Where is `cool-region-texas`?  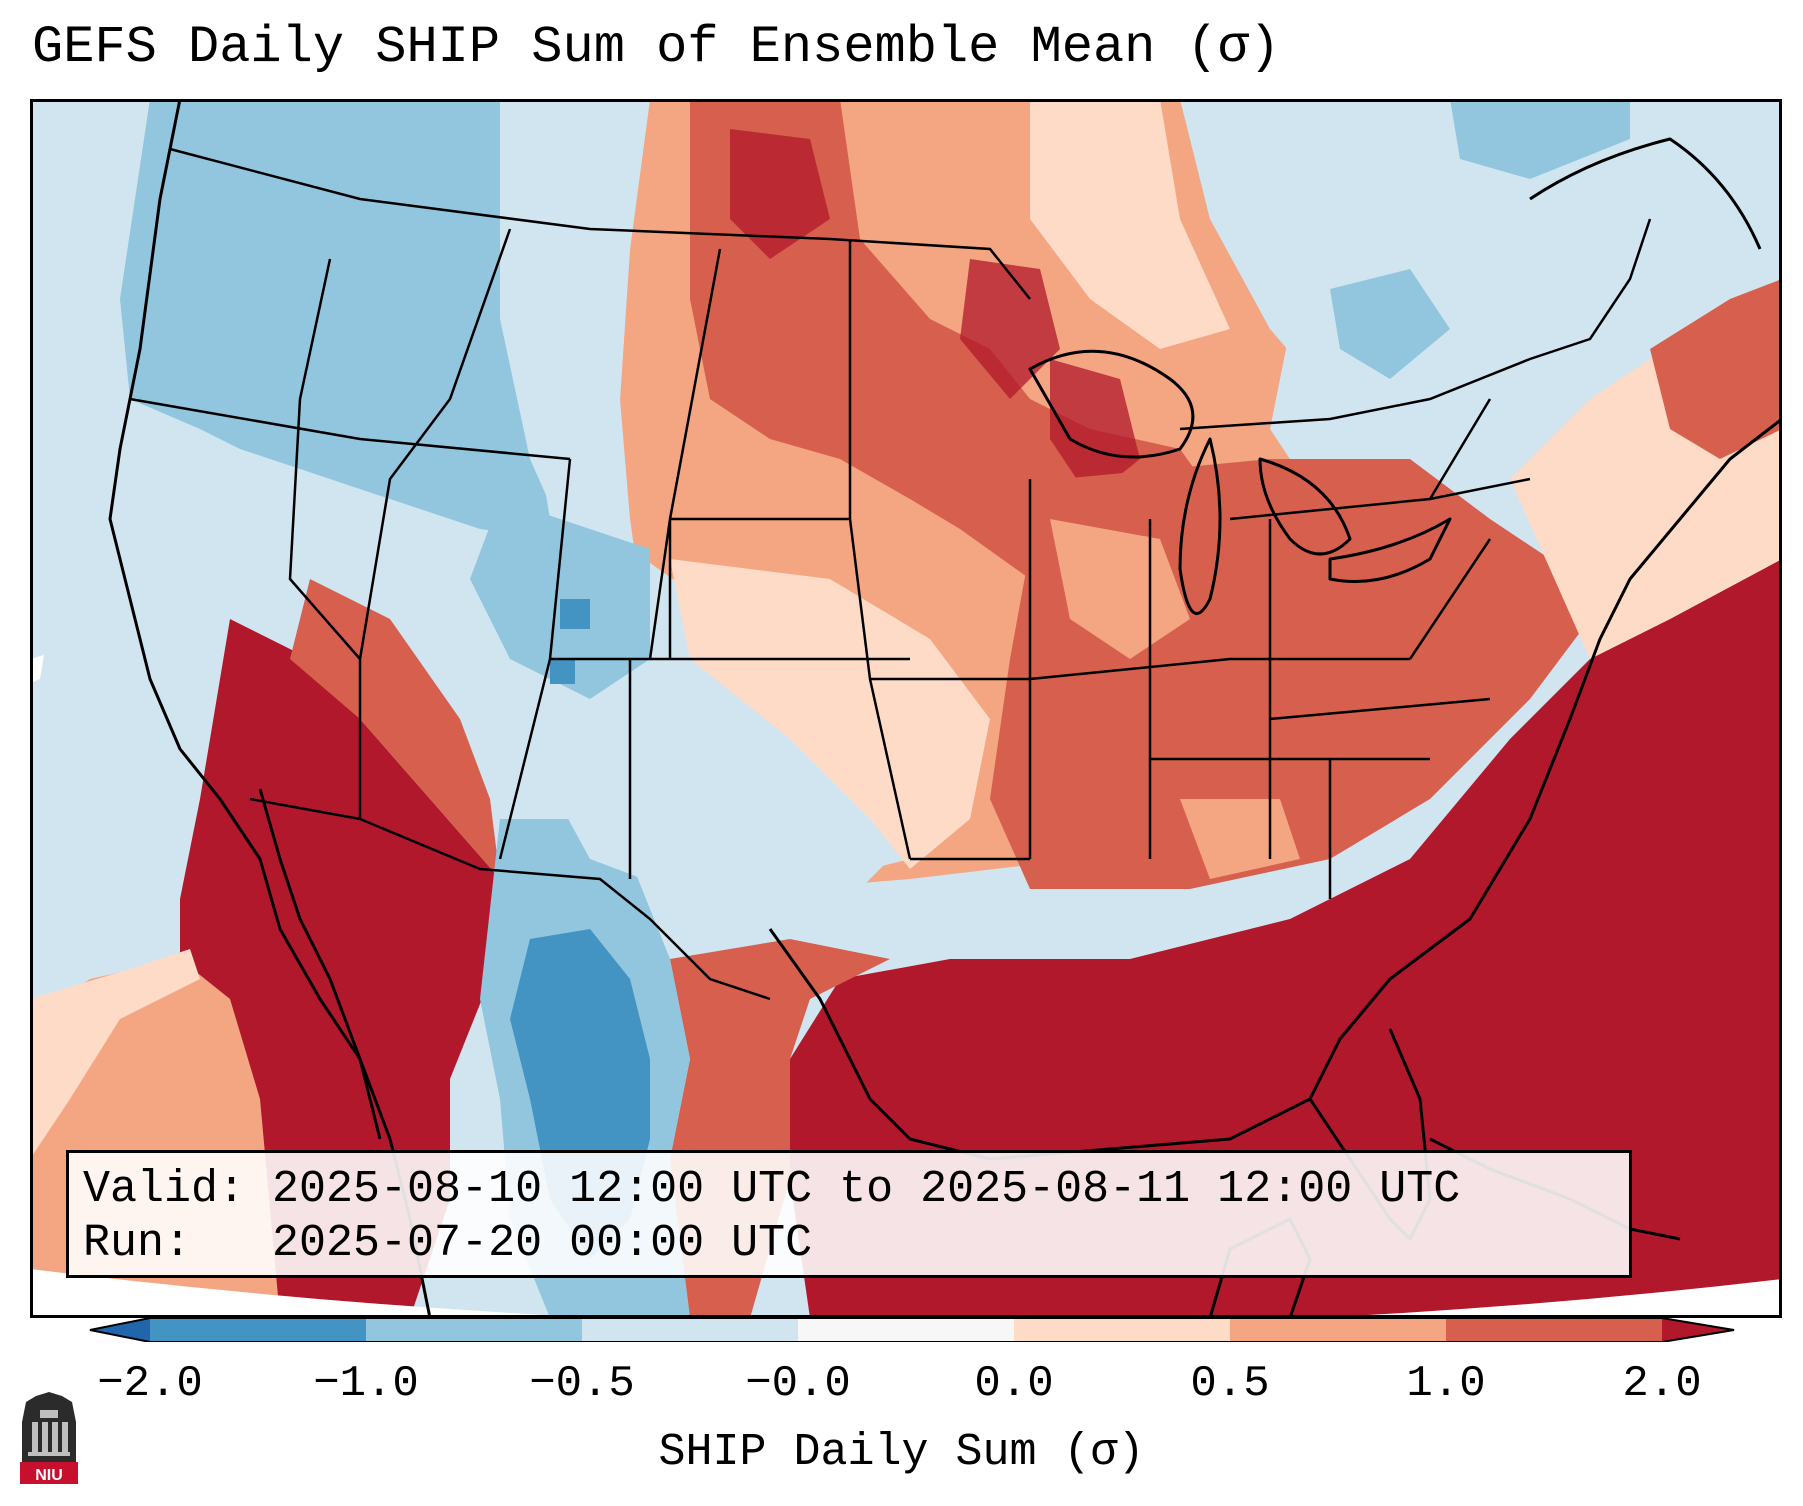
cool-region-texas is located at coordinates (710, 819).